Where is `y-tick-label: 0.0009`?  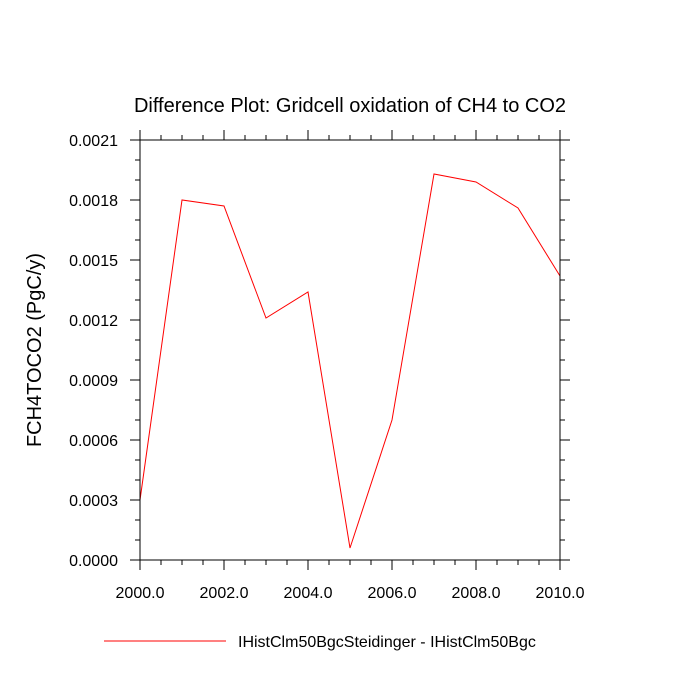
y-tick-label: 0.0009 is located at coordinates (93, 381).